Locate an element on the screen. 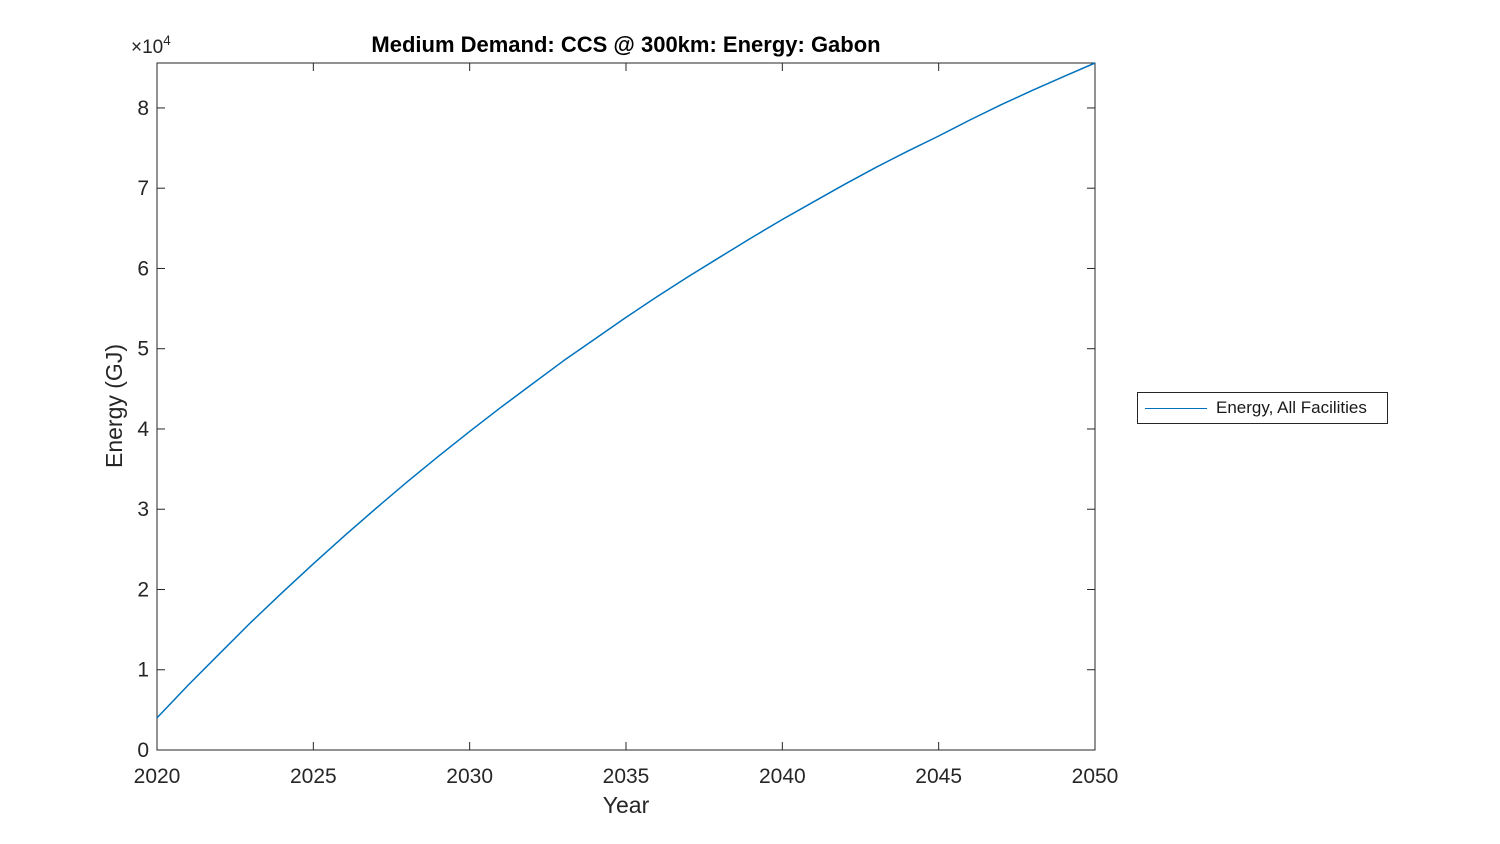 Image resolution: width=1500 pixels, height=844 pixels. y-tick-label: 1 is located at coordinates (143, 670).